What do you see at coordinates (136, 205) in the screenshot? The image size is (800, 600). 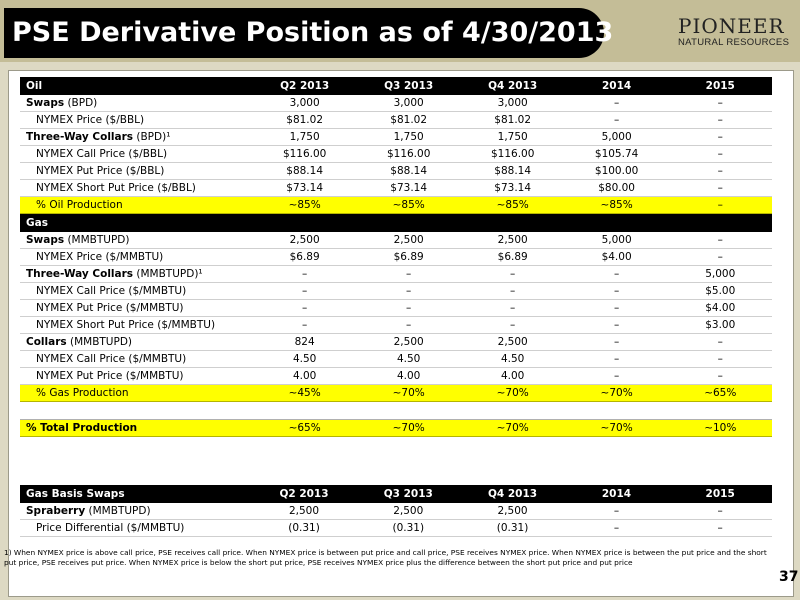 I see `row-label: % Oil Production` at bounding box center [136, 205].